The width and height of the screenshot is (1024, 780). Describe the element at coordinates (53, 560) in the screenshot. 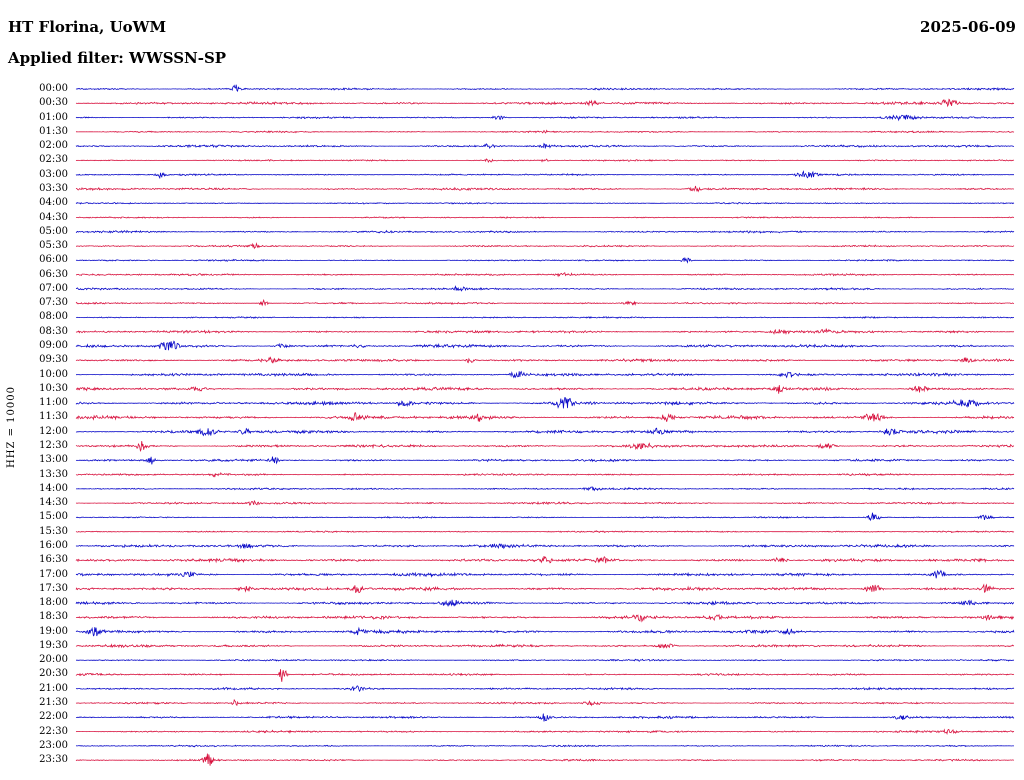

I see `time-label: 16:30` at that location.